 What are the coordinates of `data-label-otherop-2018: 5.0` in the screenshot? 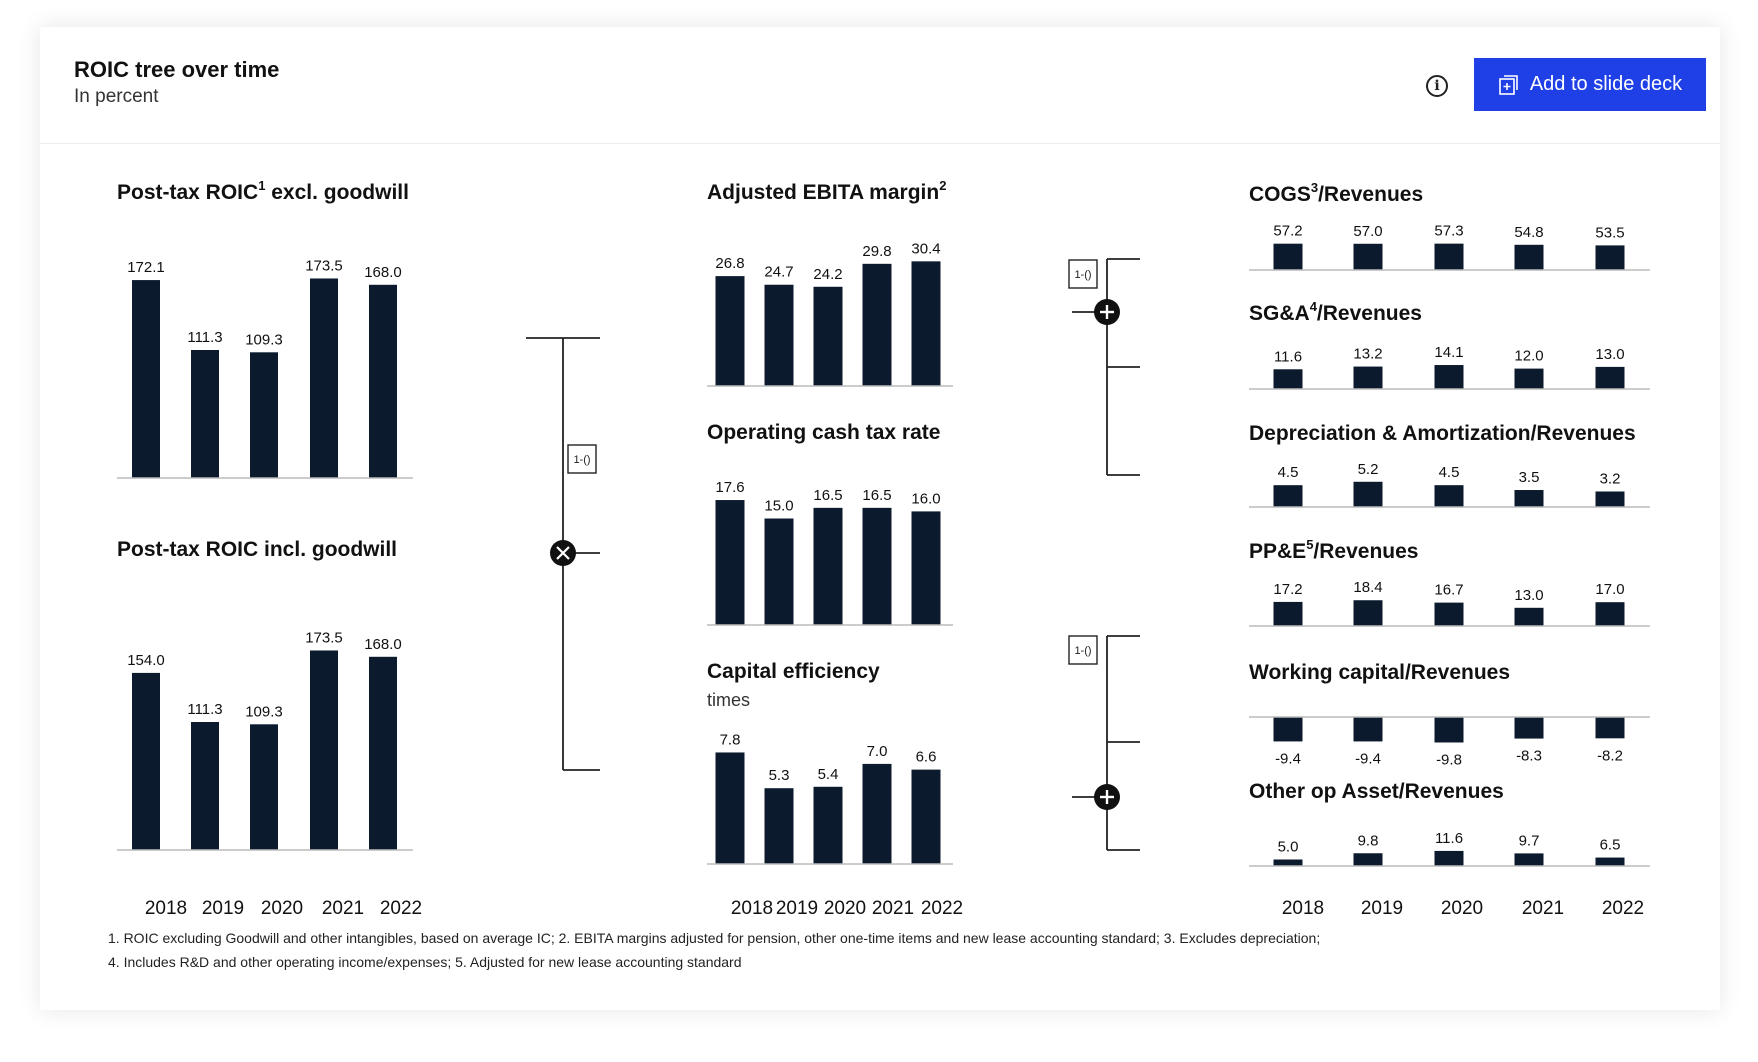 It's located at (1288, 847).